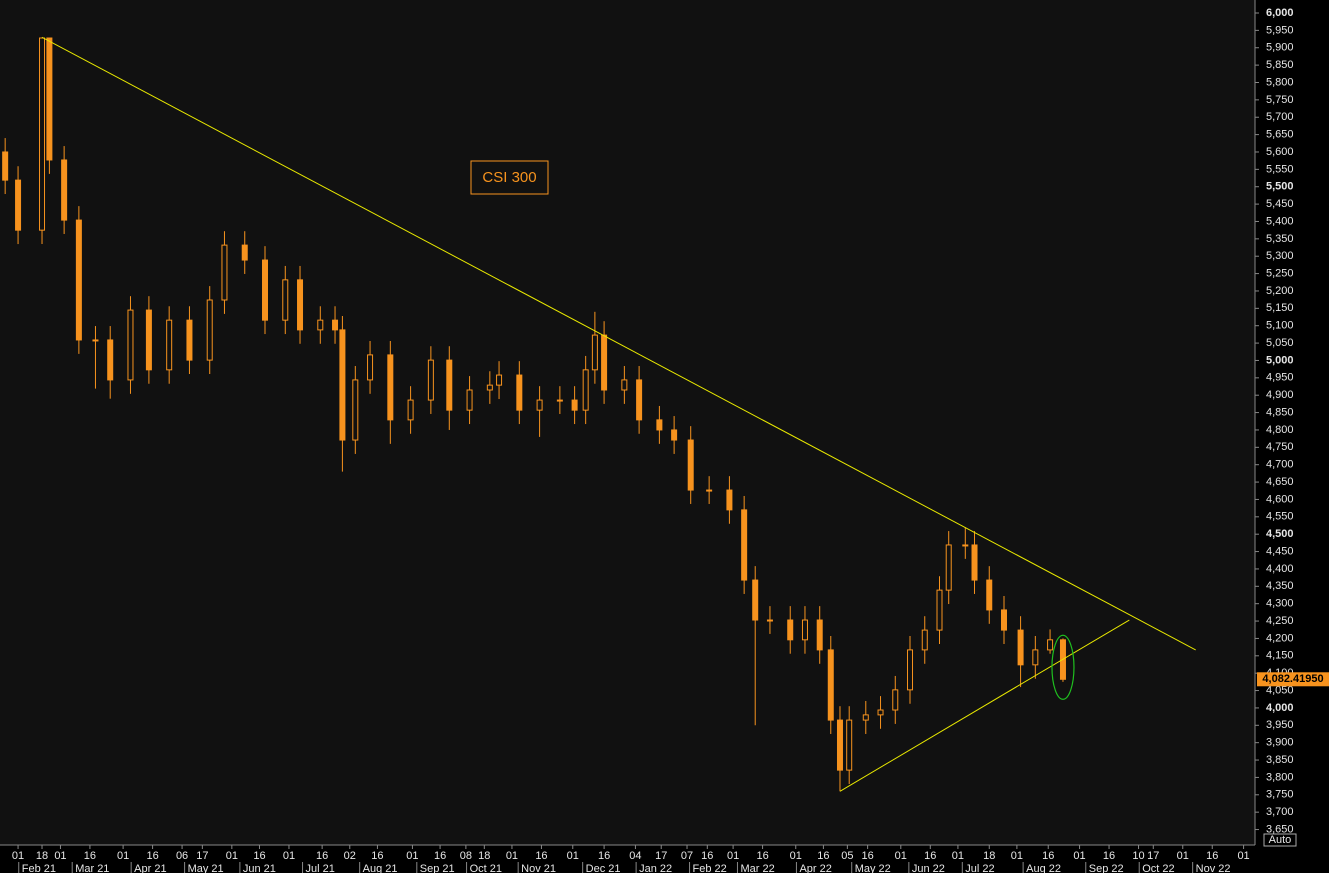 Image resolution: width=1329 pixels, height=873 pixels. Describe the element at coordinates (1280, 239) in the screenshot. I see `y-tick-label: 5,350` at that location.